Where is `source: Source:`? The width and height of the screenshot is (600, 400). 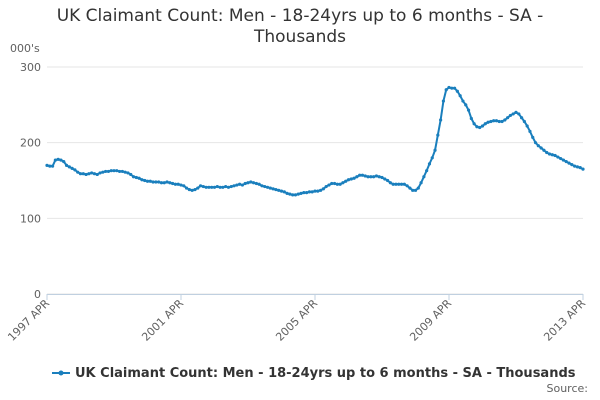 source: Source: is located at coordinates (568, 388).